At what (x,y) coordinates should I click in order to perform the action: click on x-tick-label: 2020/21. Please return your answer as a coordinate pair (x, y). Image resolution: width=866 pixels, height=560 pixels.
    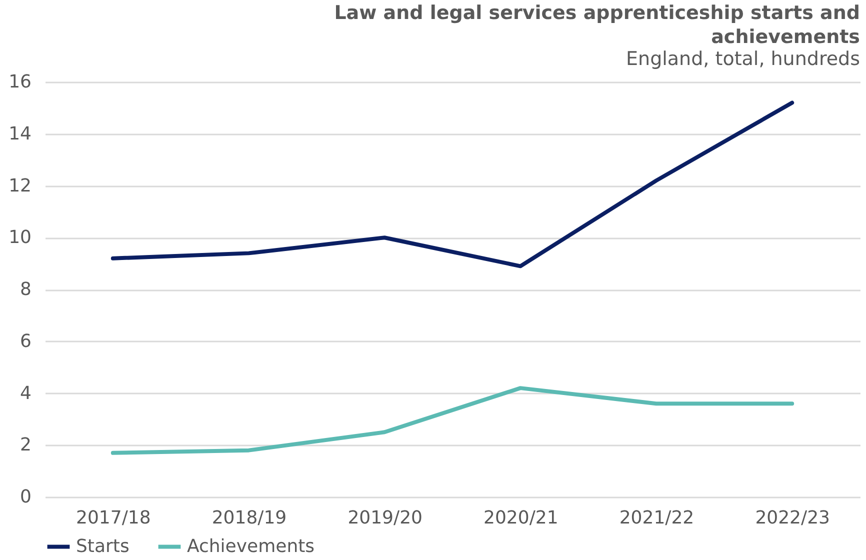
    Looking at the image, I should click on (521, 518).